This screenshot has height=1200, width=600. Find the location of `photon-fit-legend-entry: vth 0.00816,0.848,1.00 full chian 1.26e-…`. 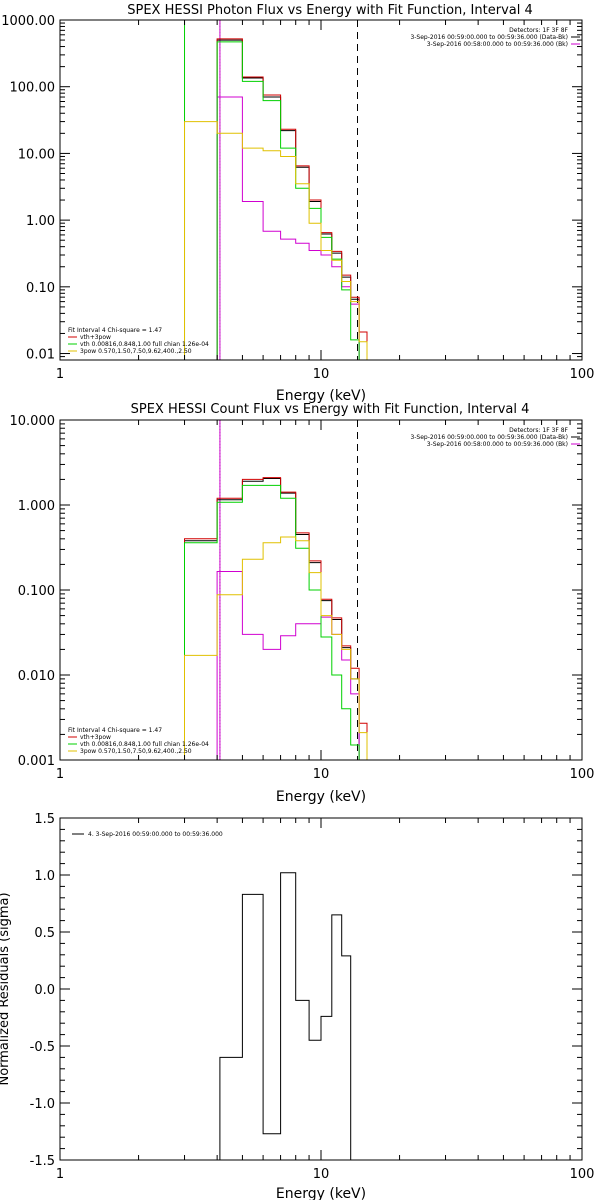

photon-fit-legend-entry: vth 0.00816,0.848,1.00 full chian 1.26e-… is located at coordinates (144, 344).